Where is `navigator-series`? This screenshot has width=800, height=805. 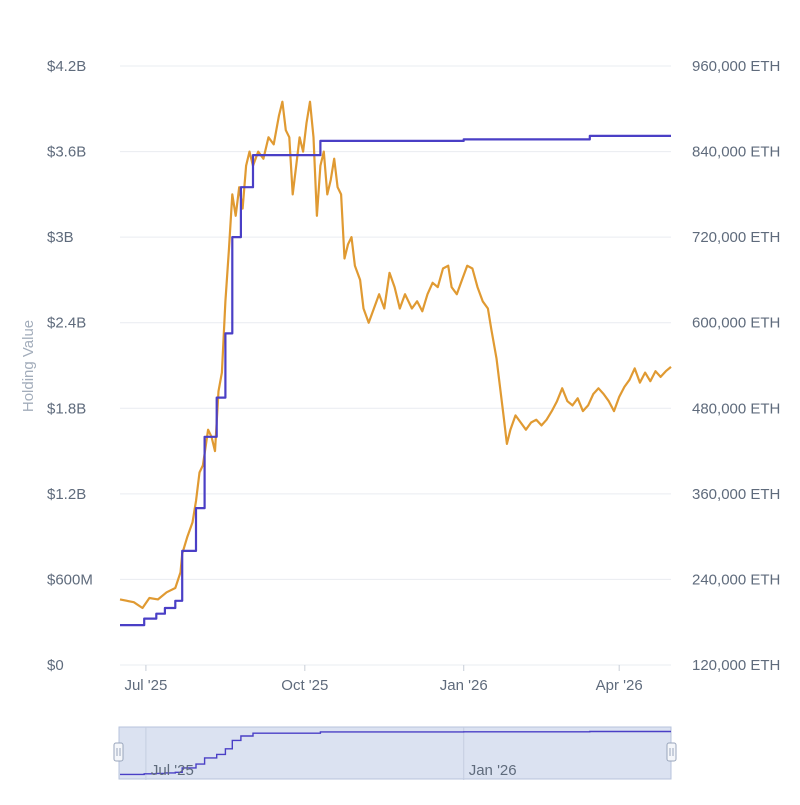 navigator-series is located at coordinates (395, 753).